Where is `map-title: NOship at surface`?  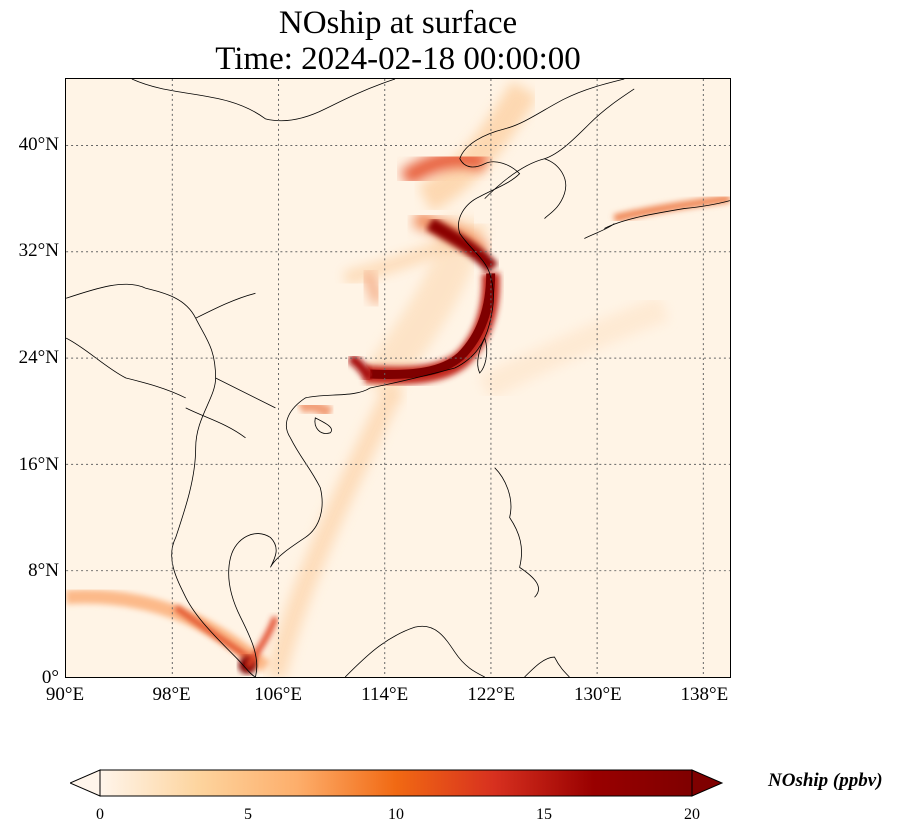
map-title: NOship at surface is located at coordinates (398, 23).